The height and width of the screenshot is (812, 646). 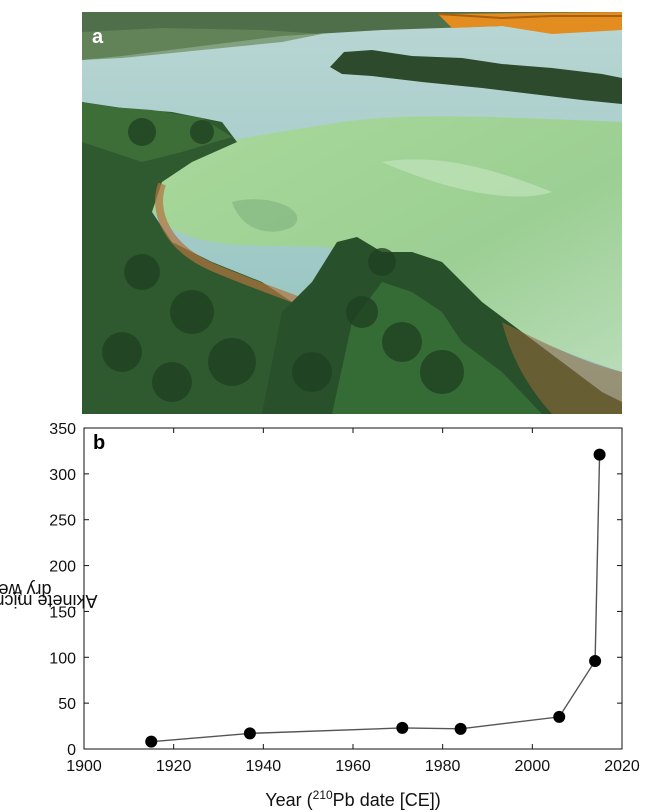 I want to click on x-axis-label: Year (210Pb date [CE]), so click(x=352, y=799).